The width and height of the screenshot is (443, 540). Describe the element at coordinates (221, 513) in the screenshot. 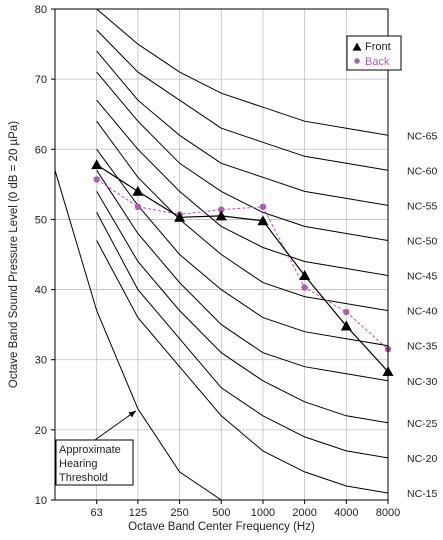

I see `x-tick-label: 500` at that location.